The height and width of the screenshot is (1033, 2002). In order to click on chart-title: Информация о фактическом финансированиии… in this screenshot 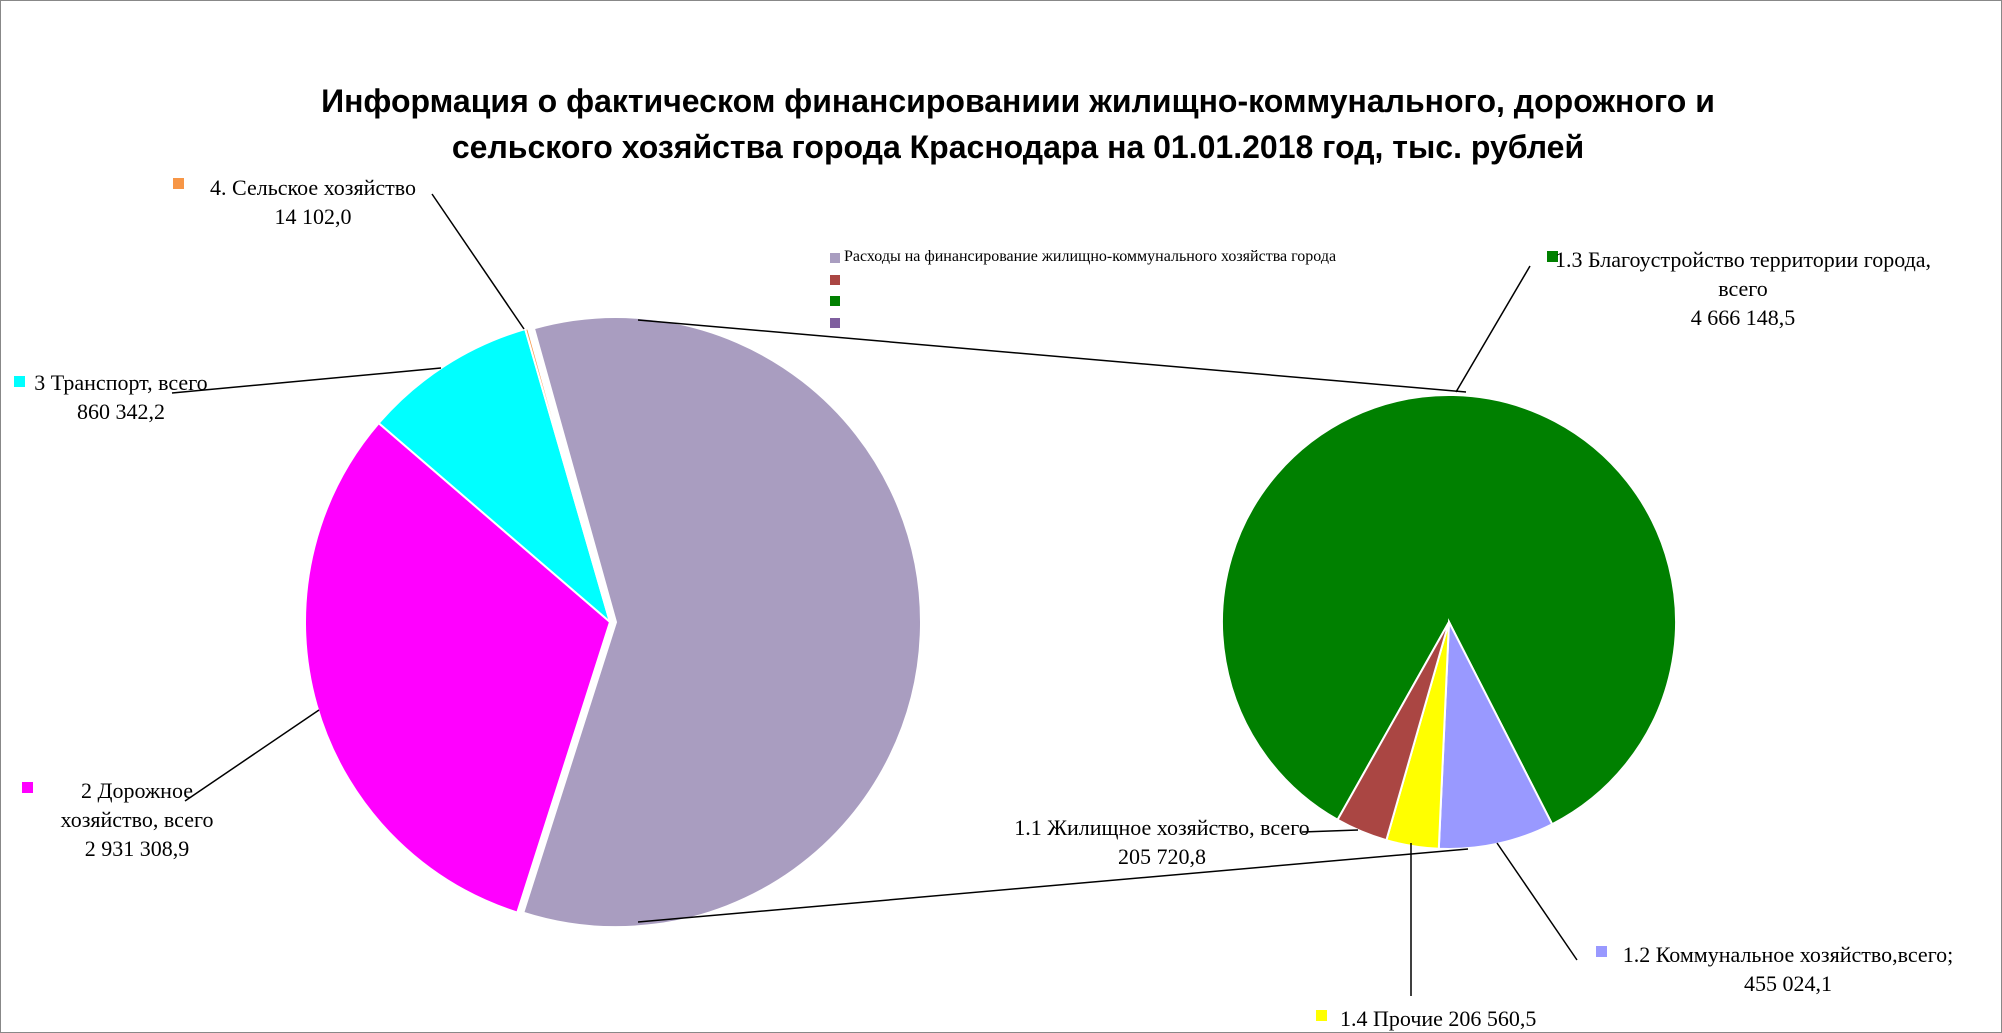, I will do `click(1018, 124)`.